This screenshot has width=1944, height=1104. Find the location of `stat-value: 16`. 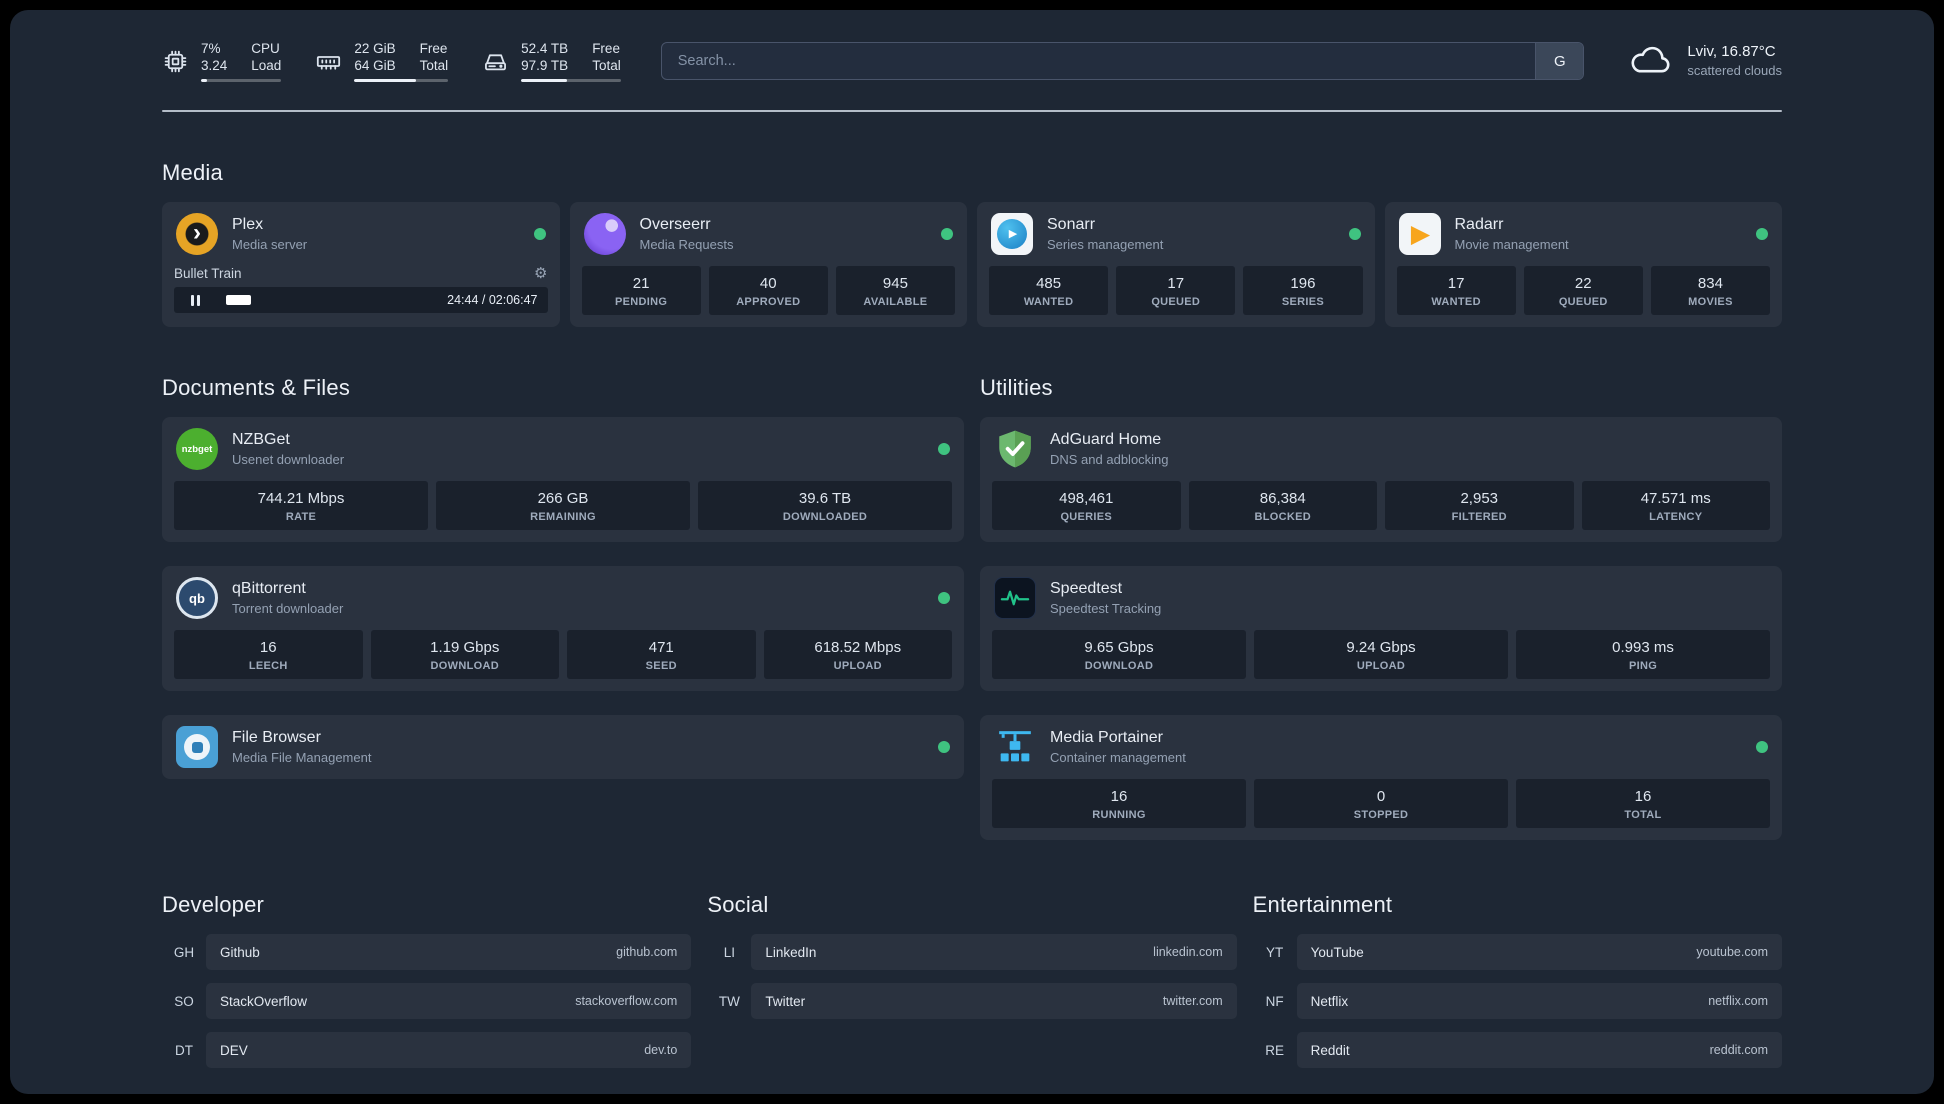

stat-value: 16 is located at coordinates (1119, 796).